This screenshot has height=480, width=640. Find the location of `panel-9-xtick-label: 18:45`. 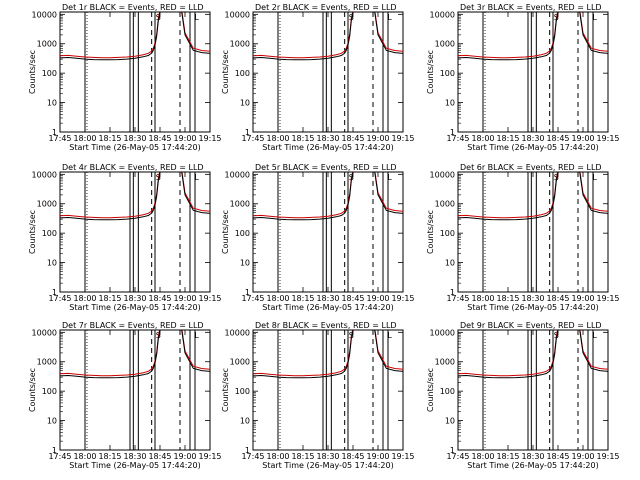

panel-9-xtick-label: 18:45 is located at coordinates (557, 456).